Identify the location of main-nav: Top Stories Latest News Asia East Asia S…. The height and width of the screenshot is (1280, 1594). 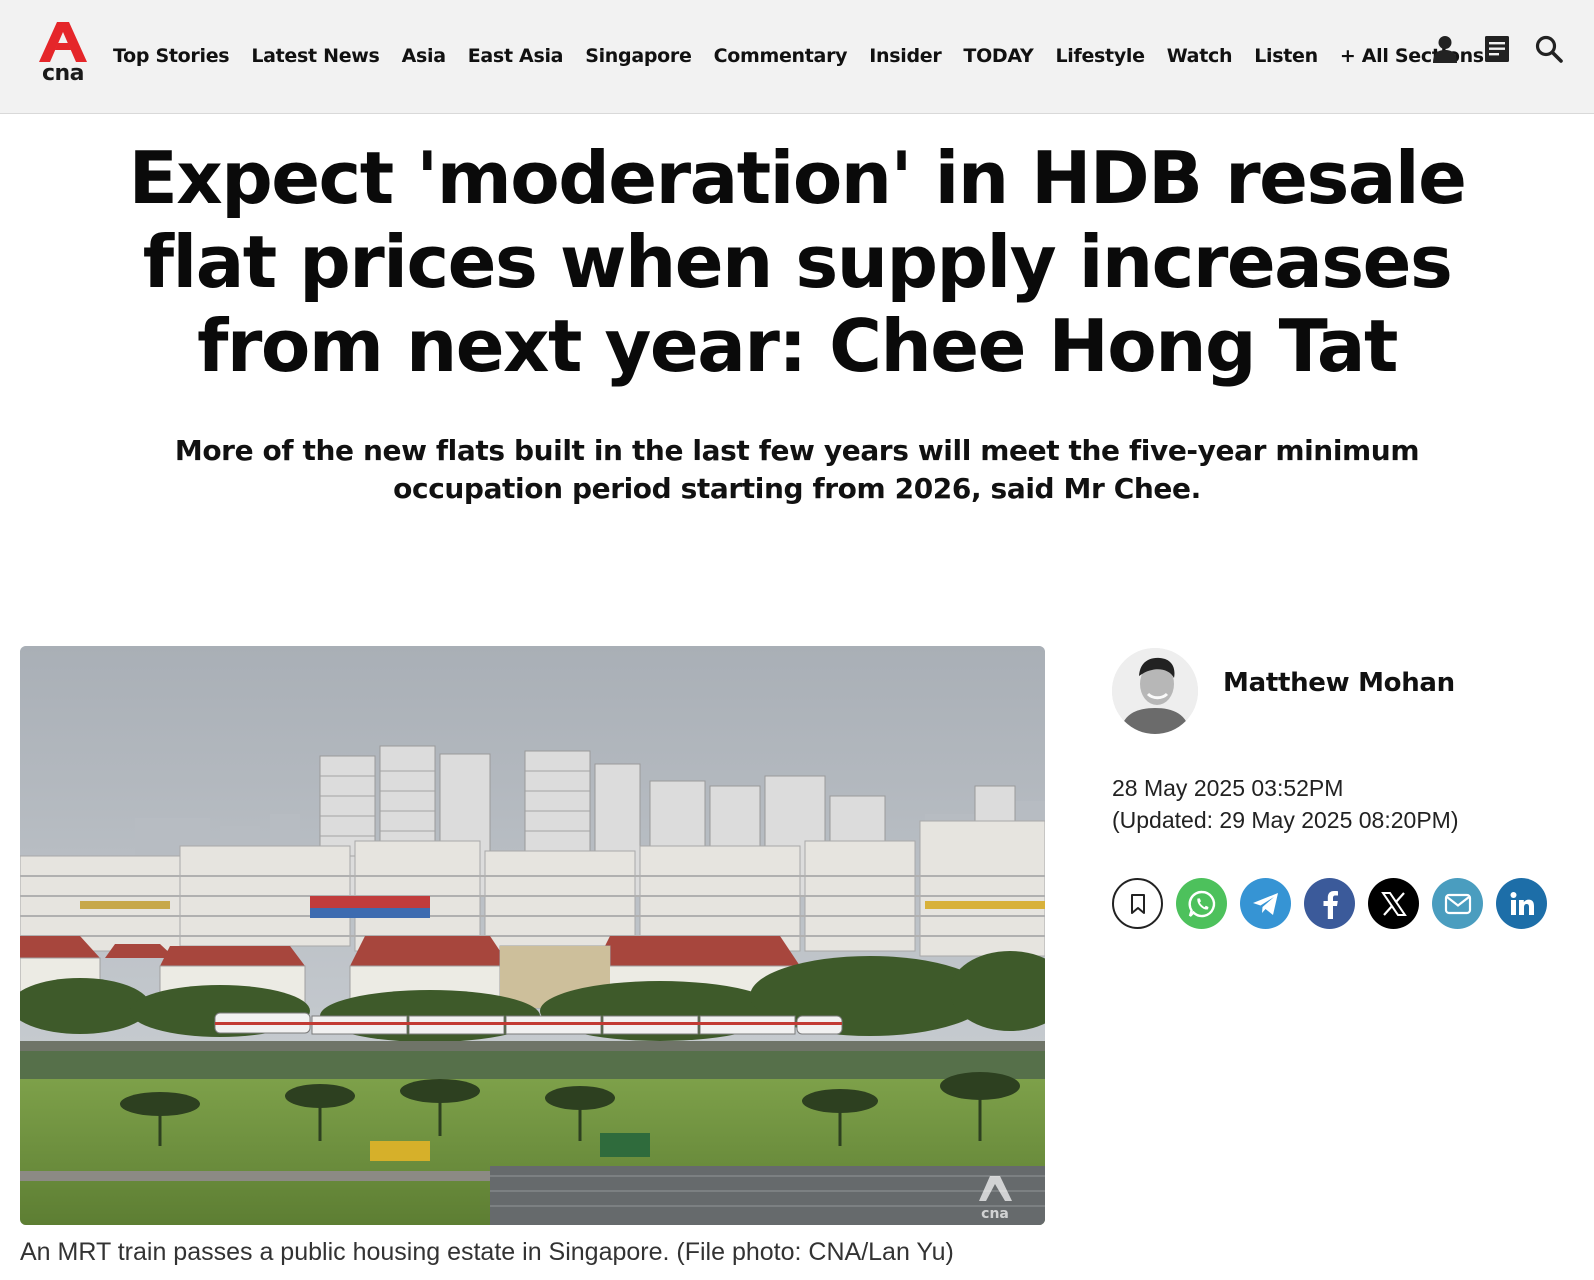
(798, 56).